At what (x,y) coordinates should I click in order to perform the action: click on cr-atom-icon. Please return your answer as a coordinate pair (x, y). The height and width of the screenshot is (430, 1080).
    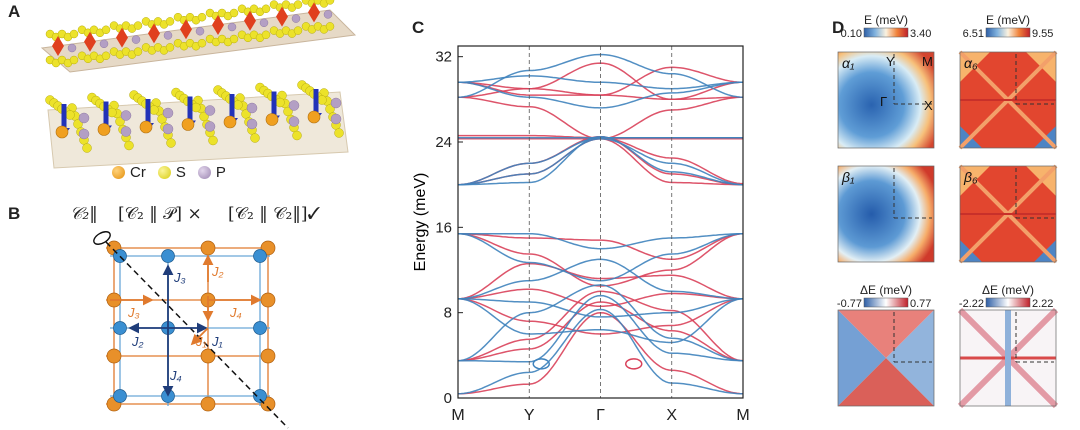
    Looking at the image, I should click on (118, 172).